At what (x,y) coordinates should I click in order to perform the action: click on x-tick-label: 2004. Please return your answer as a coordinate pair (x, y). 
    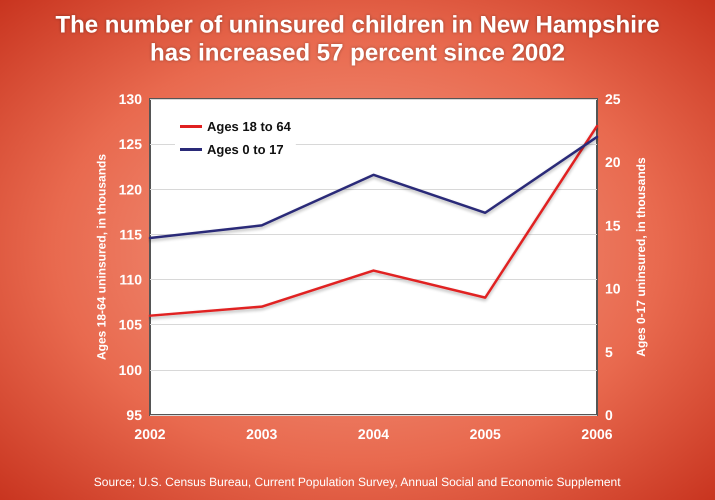
    Looking at the image, I should click on (374, 434).